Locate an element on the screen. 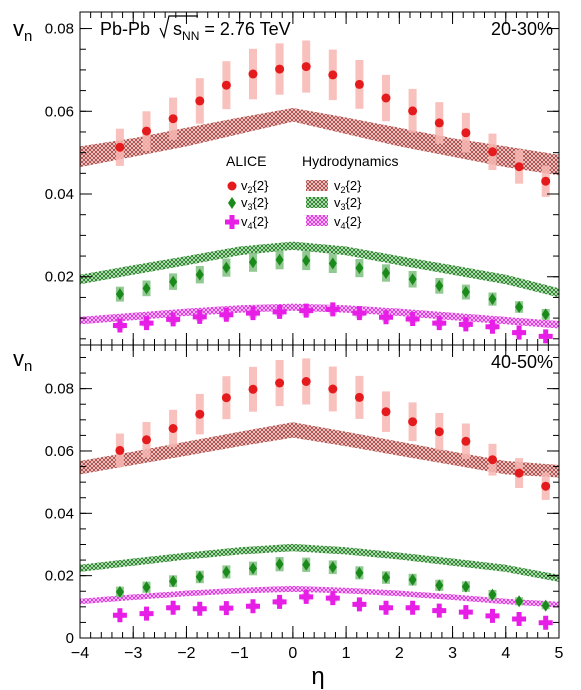 Image resolution: width=581 pixels, height=690 pixels. legend-header-data: ALICE is located at coordinates (246, 161).